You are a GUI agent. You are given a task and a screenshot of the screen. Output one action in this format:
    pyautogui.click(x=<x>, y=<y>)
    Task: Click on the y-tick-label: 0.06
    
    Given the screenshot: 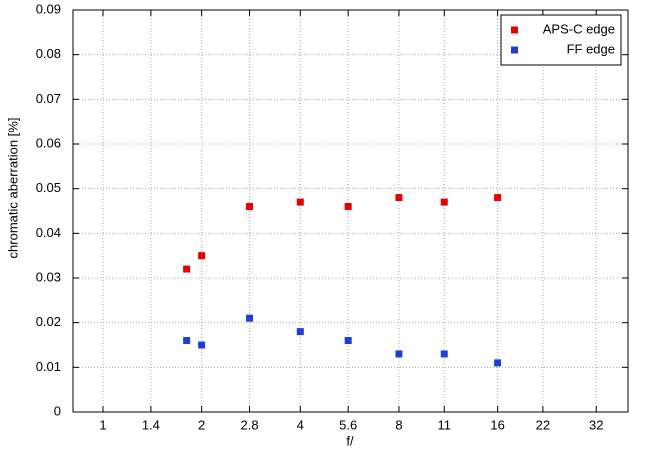 What is the action you would take?
    pyautogui.click(x=48, y=142)
    